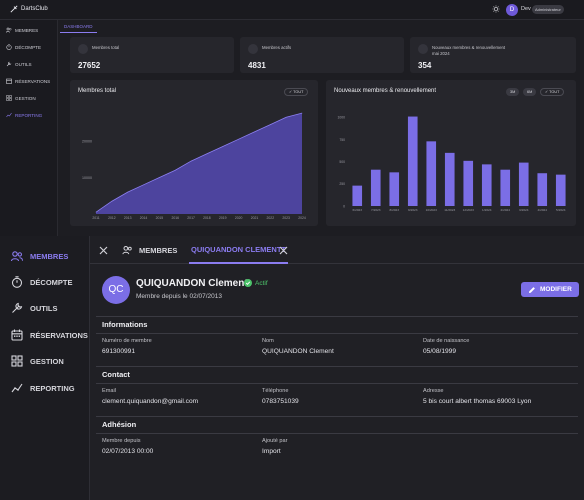  Describe the element at coordinates (425, 65) in the screenshot. I see `stat-value: 354` at that location.